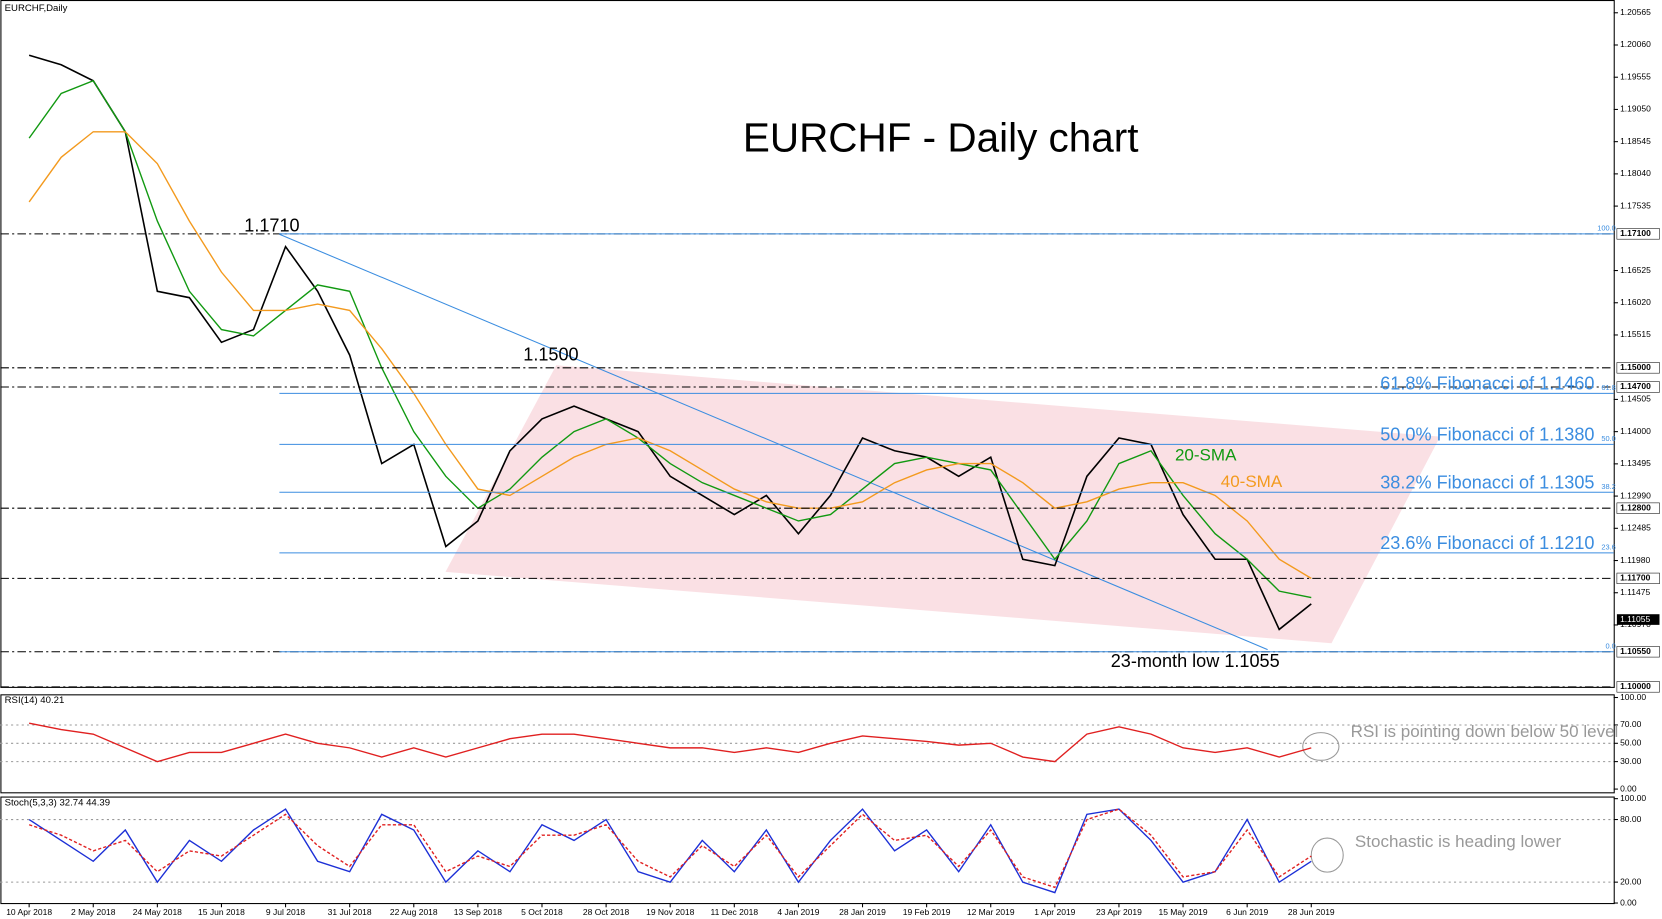 The height and width of the screenshot is (919, 1662). Describe the element at coordinates (1635, 528) in the screenshot. I see `y-tick-label: 1.12485` at that location.